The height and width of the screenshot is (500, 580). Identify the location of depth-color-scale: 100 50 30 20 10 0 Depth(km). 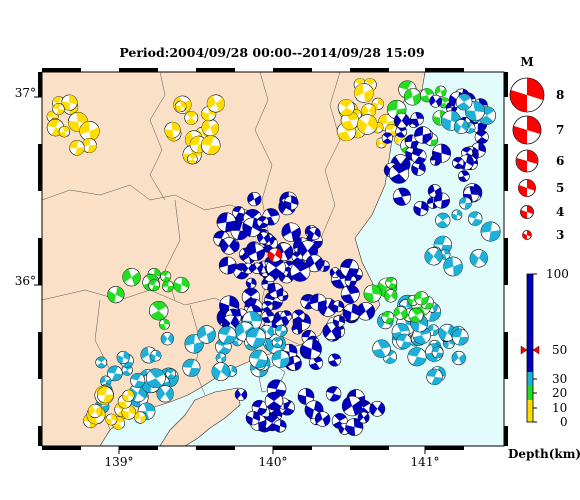
(544, 364).